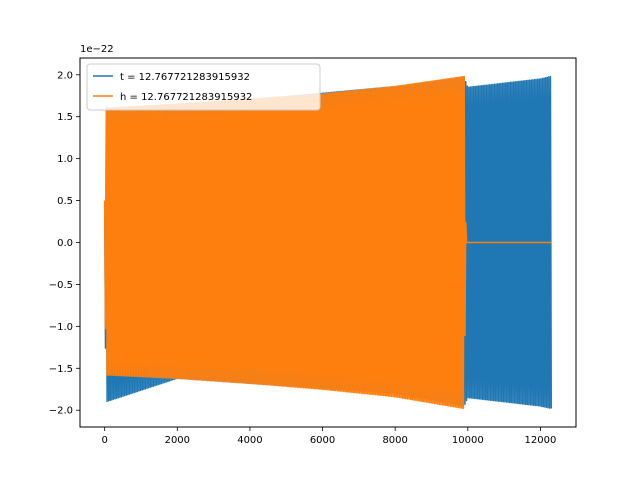 The height and width of the screenshot is (480, 640). I want to click on y-tick-label: 1.5, so click(65, 117).